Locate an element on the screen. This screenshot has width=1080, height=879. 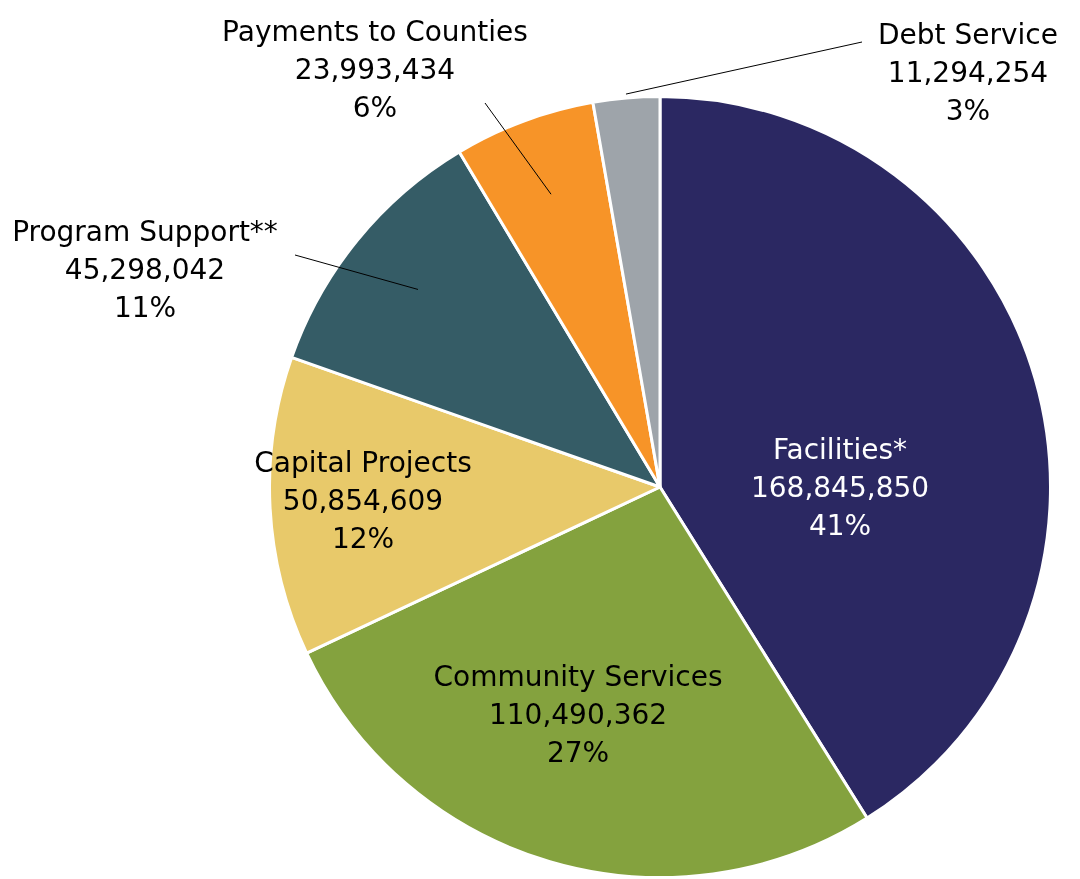
data-label: 45,298,042 11% is located at coordinates (145, 289).